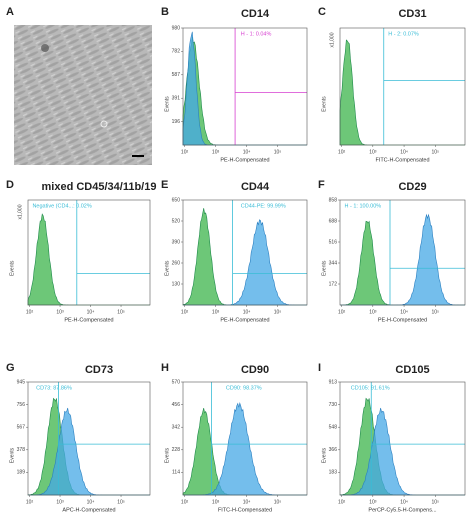 The height and width of the screenshot is (523, 474). What do you see at coordinates (61, 206) in the screenshot?
I see `gate-label: Negative (CD4...: 0.02%` at bounding box center [61, 206].